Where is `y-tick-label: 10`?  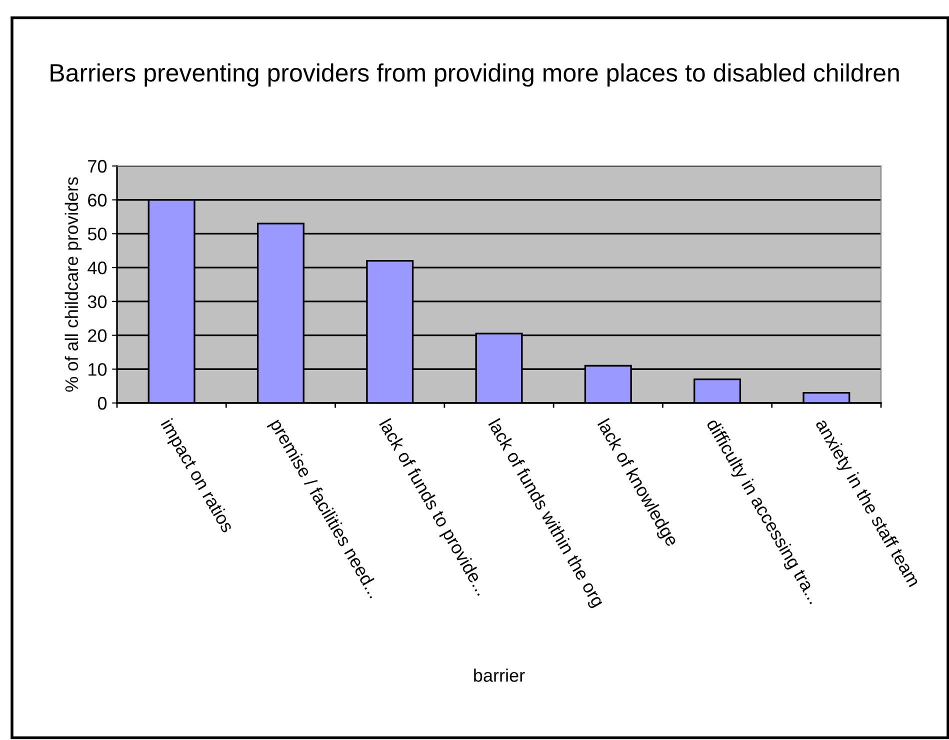 y-tick-label: 10 is located at coordinates (97, 369).